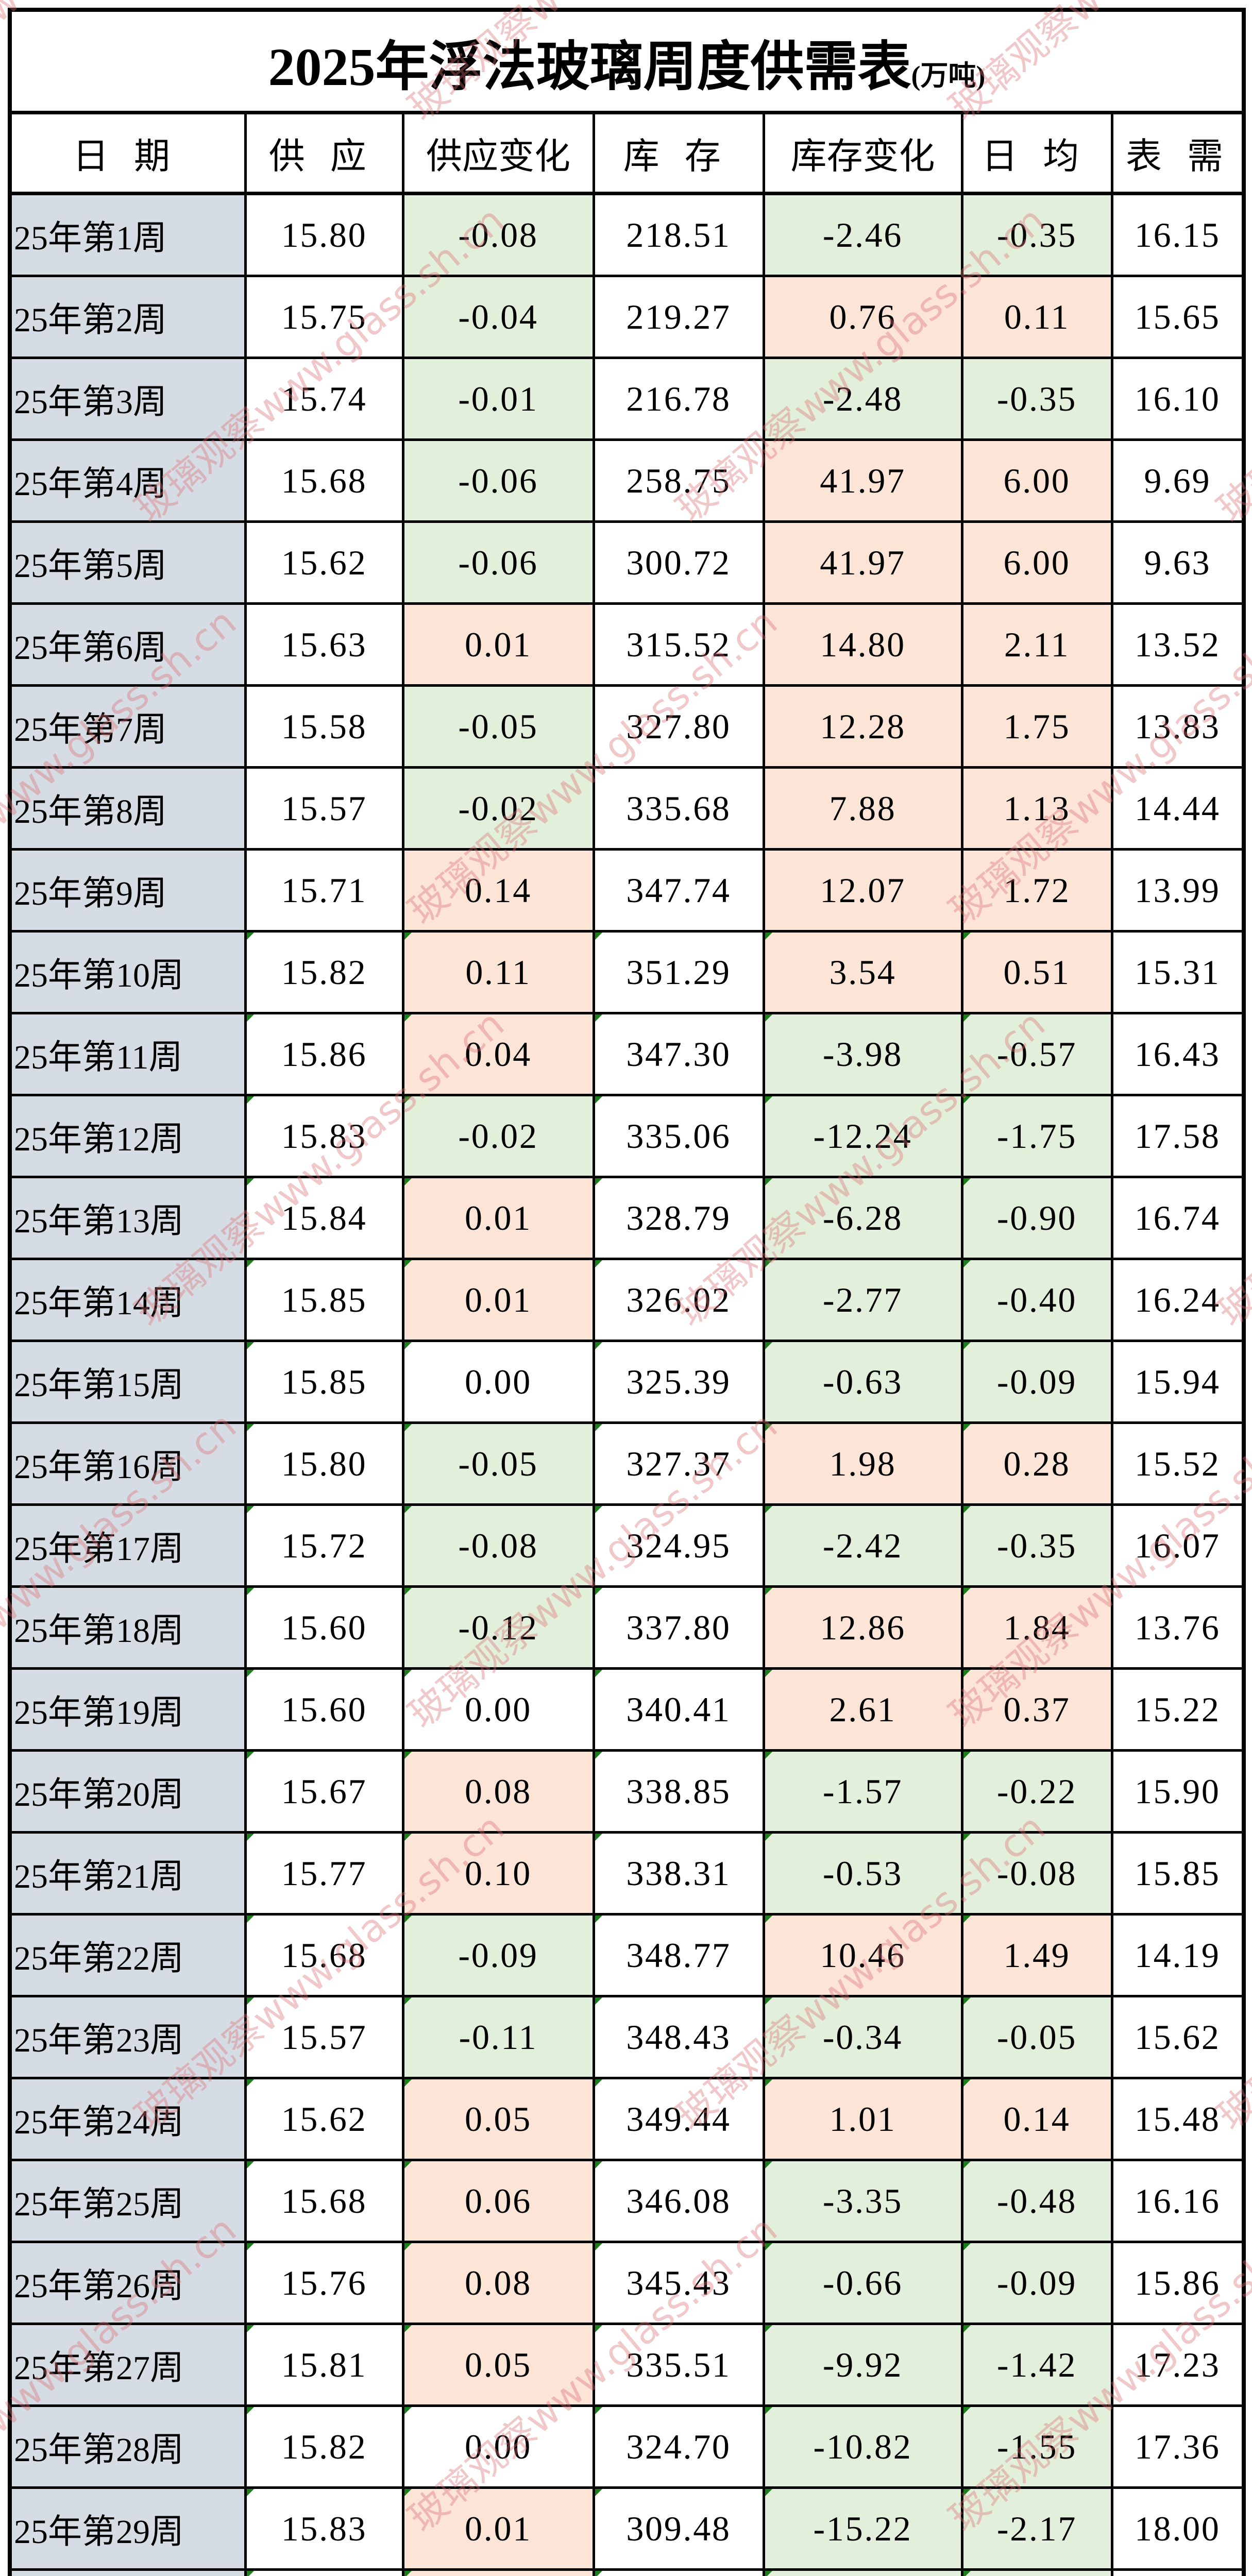  I want to click on cell-date: 25年第5周, so click(127, 562).